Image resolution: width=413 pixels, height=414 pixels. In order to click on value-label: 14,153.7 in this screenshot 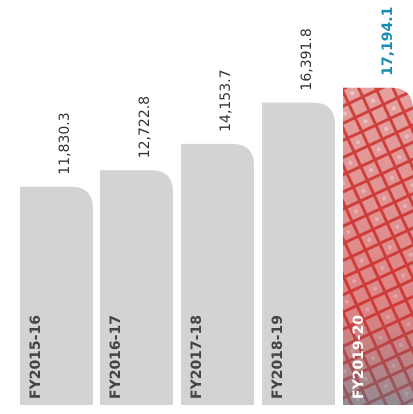, I will do `click(226, 101)`.